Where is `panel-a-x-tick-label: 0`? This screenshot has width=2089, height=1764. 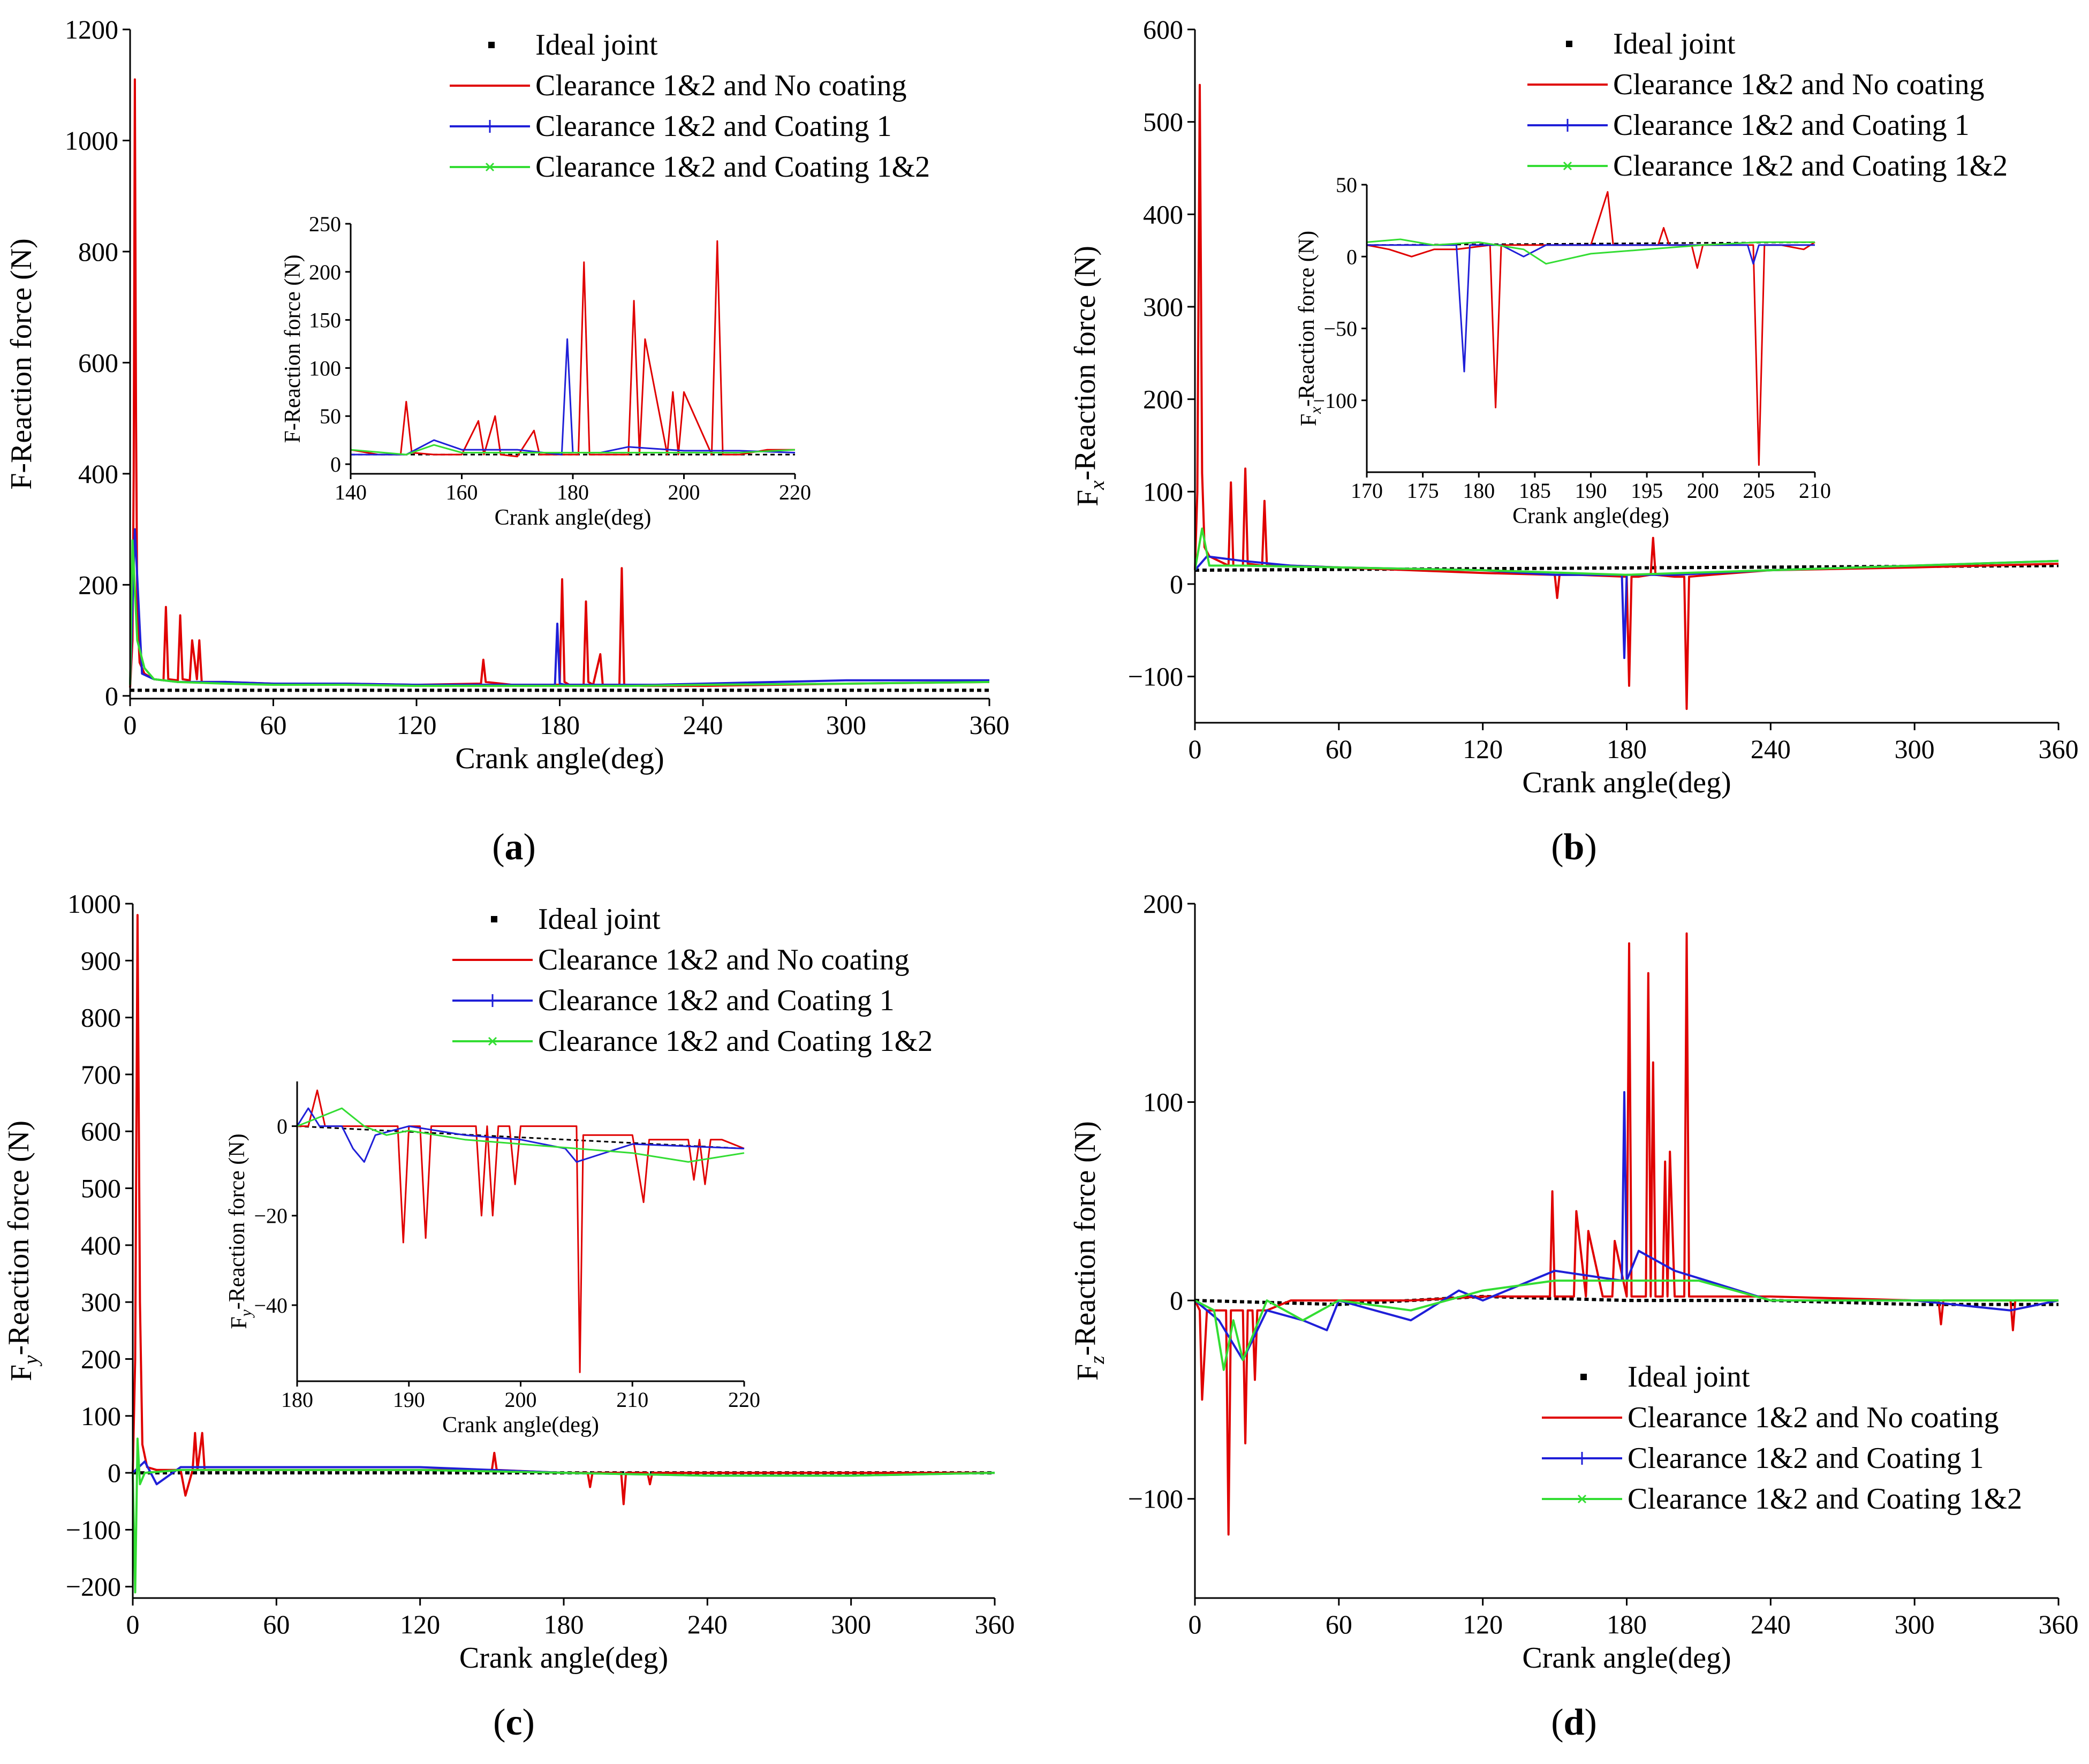 panel-a-x-tick-label: 0 is located at coordinates (130, 725).